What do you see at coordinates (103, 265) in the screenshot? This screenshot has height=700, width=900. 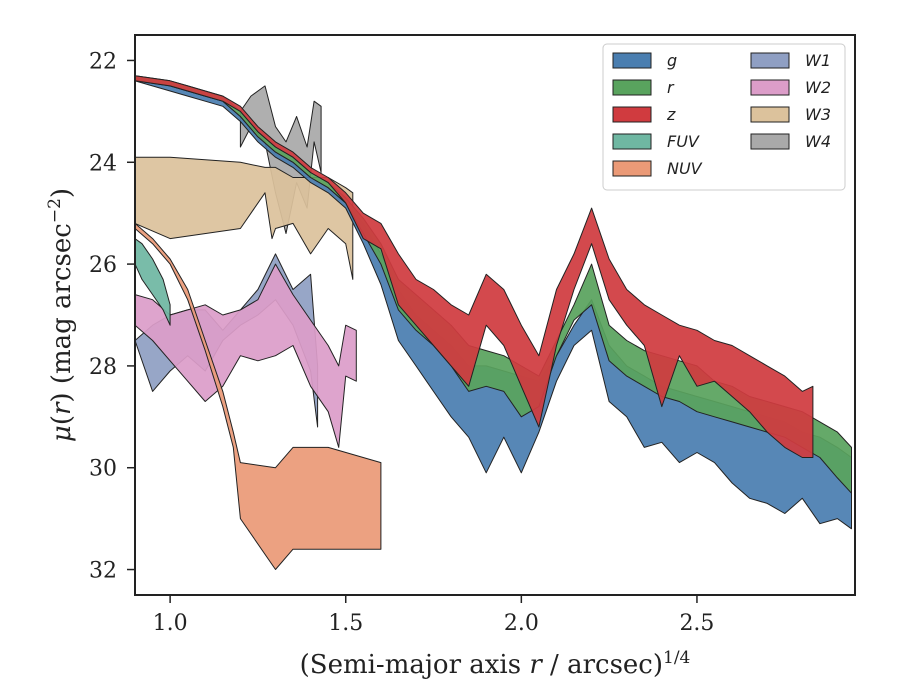 I see `y-tick-label: 26` at bounding box center [103, 265].